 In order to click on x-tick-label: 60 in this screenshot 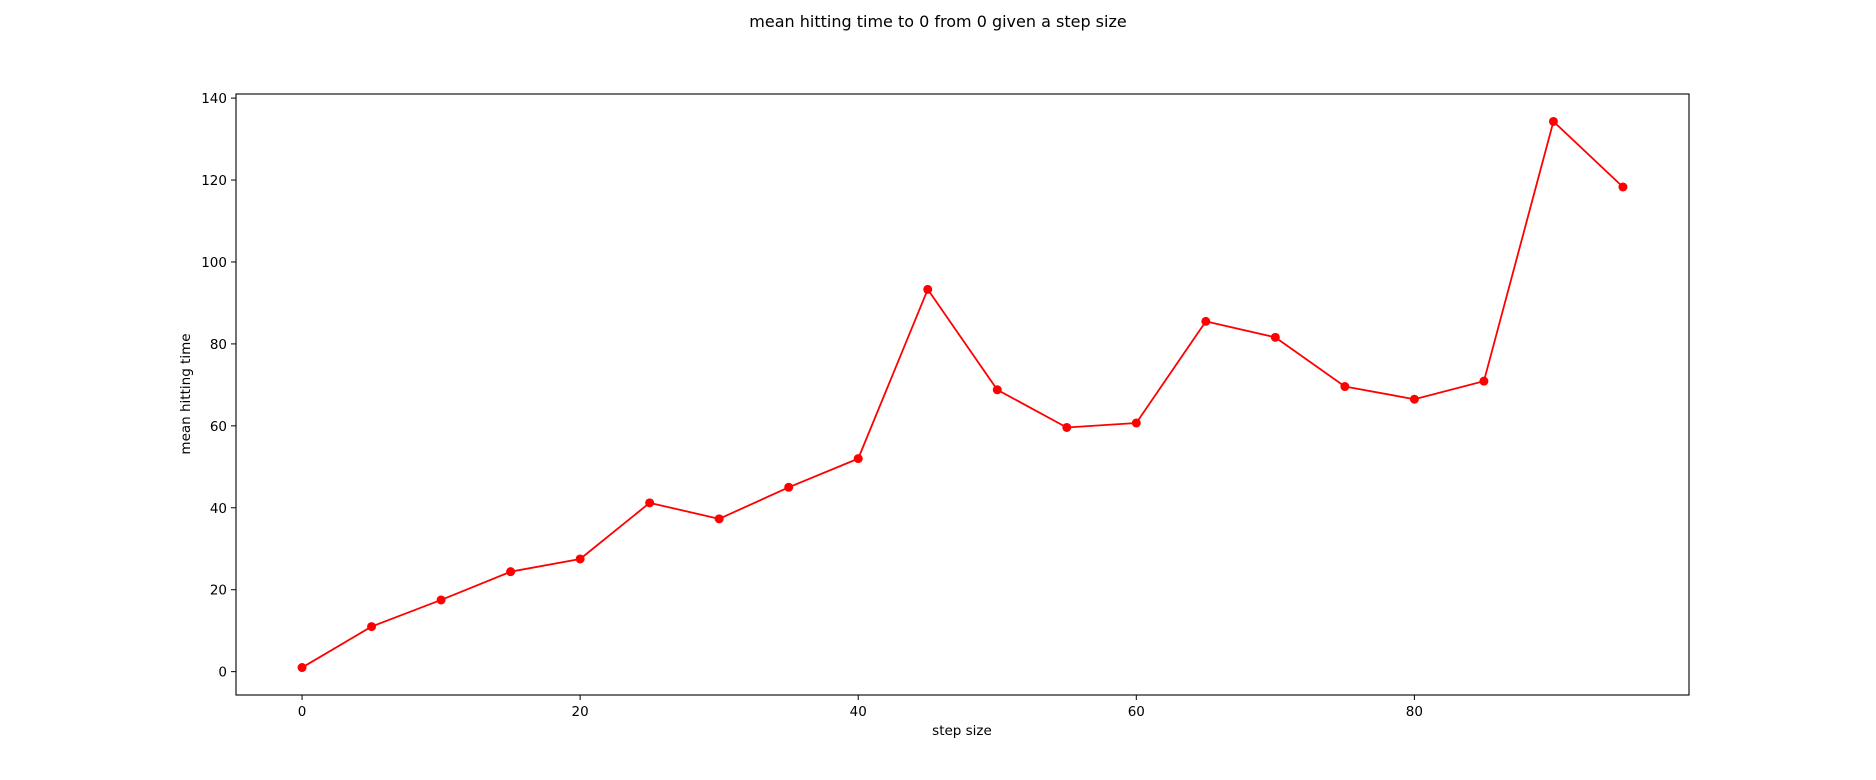, I will do `click(1136, 712)`.